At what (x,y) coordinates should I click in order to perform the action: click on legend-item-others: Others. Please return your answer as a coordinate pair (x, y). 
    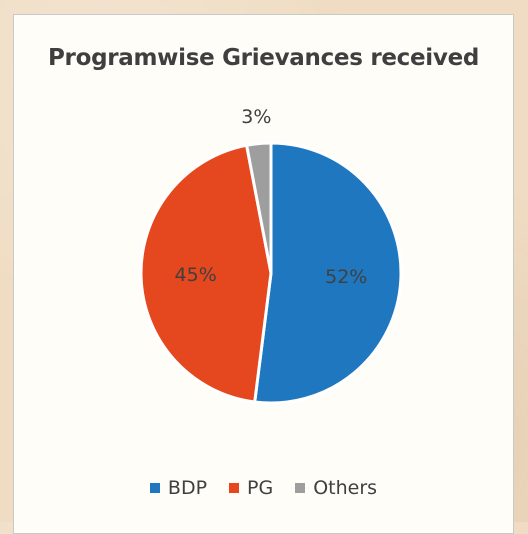
    Looking at the image, I should click on (336, 488).